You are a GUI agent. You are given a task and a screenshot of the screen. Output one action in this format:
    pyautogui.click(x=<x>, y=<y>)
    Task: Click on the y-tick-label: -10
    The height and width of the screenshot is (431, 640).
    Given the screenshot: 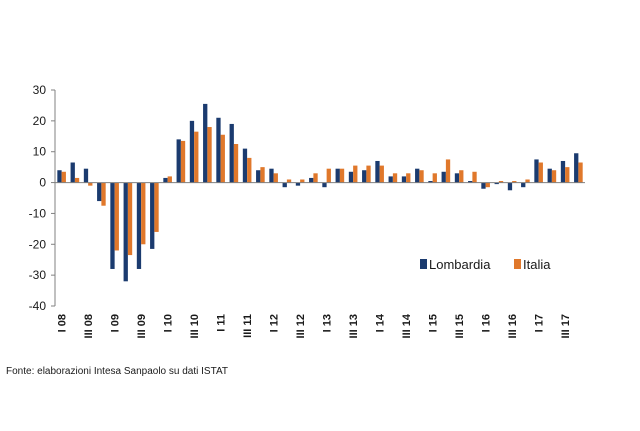 What is the action you would take?
    pyautogui.click(x=38, y=213)
    